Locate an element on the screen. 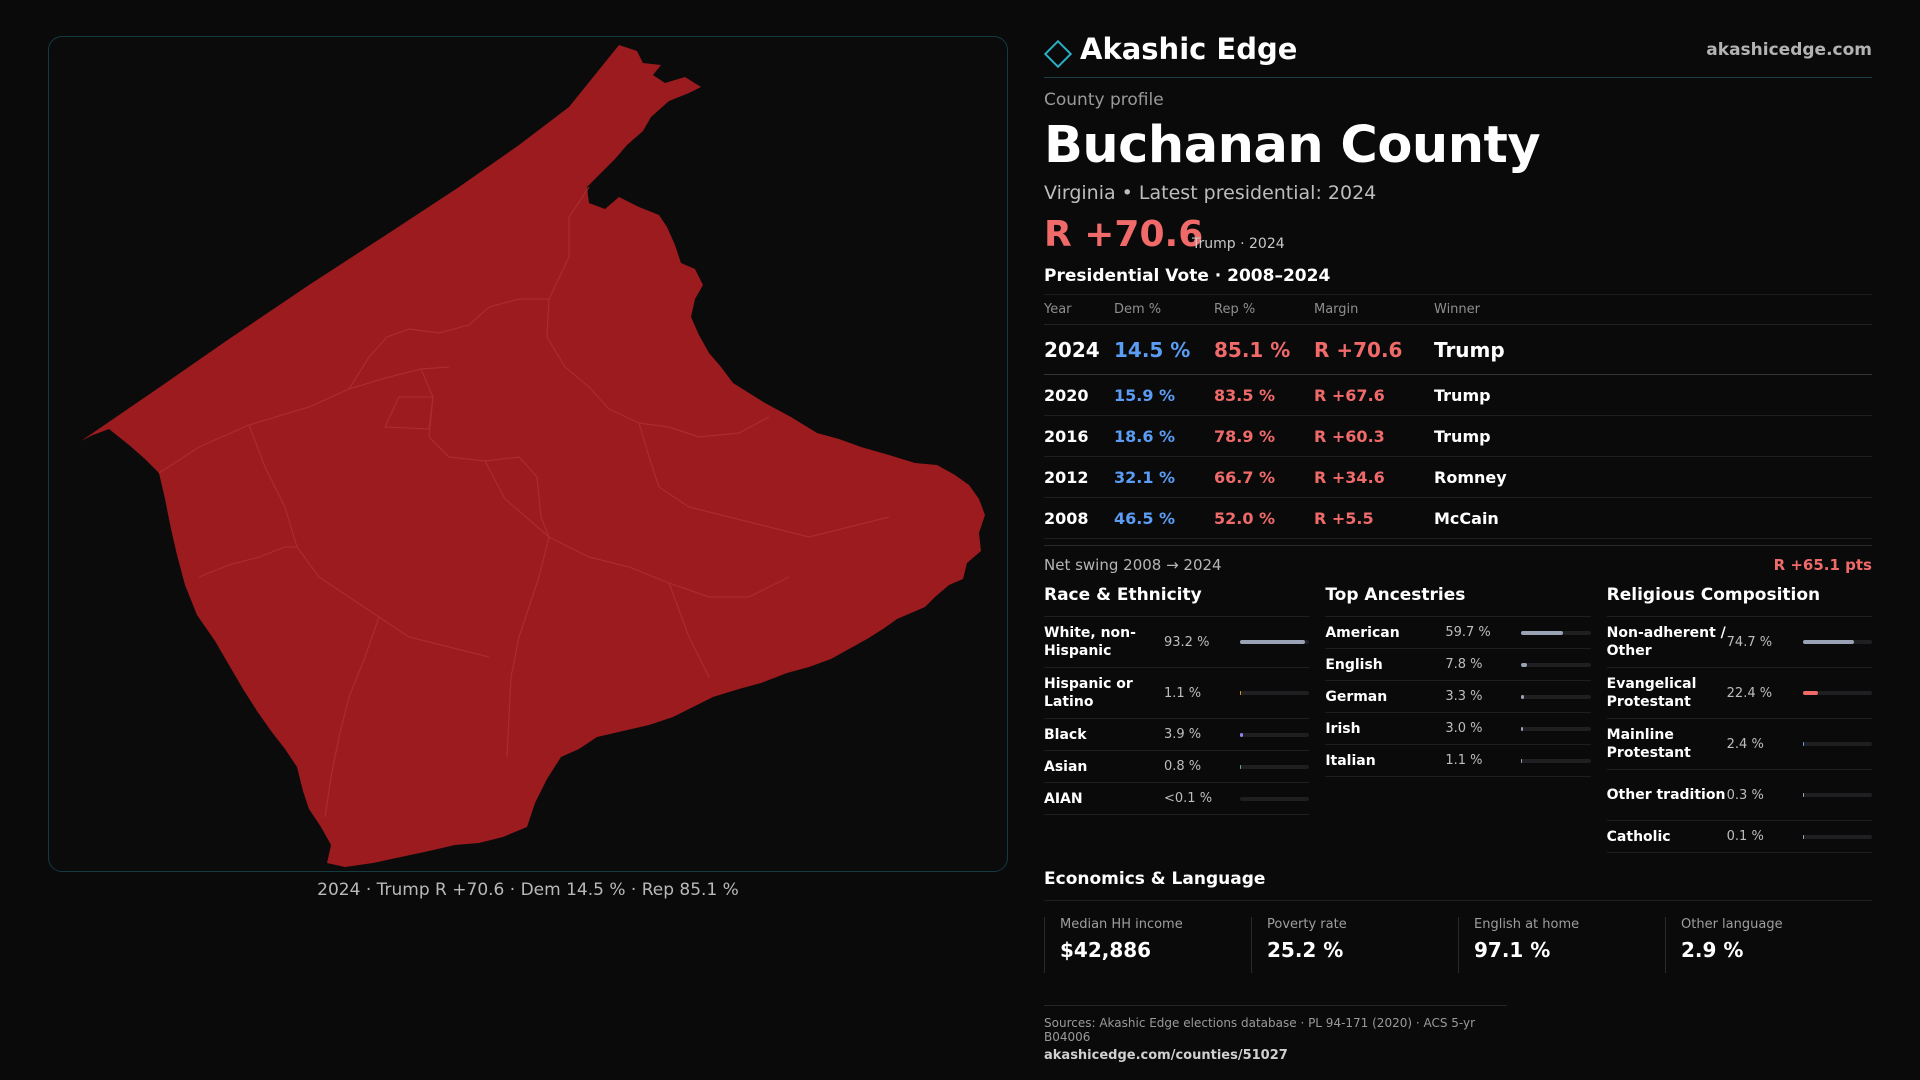  row-dem: 46.5 % is located at coordinates (1164, 518).